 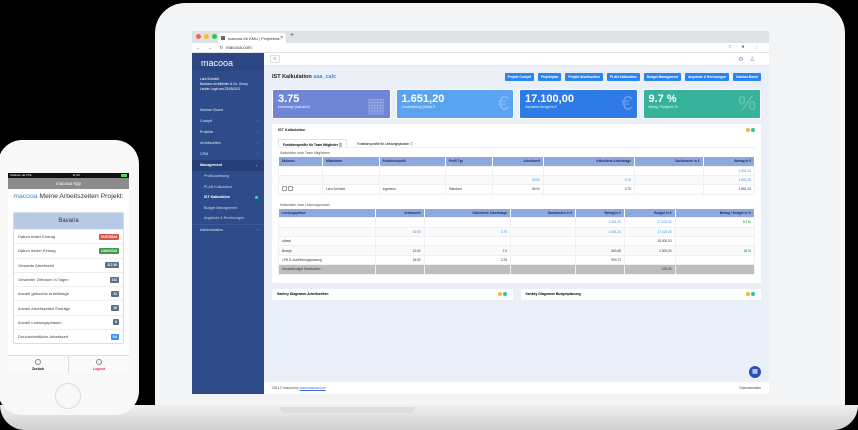 I want to click on cell: 100,00, so click(x=649, y=269).